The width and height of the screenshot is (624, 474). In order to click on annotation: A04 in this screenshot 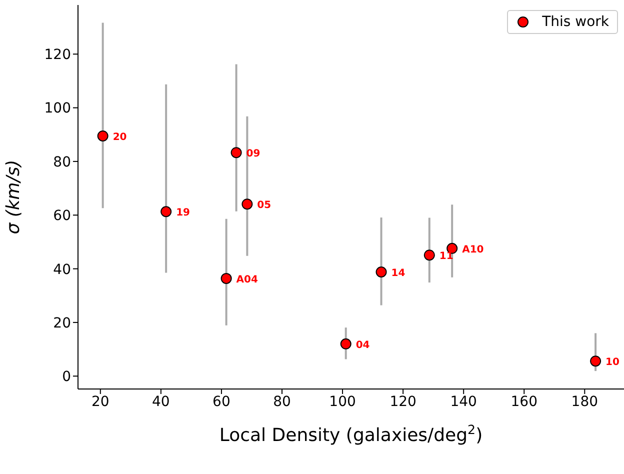, I will do `click(247, 280)`.